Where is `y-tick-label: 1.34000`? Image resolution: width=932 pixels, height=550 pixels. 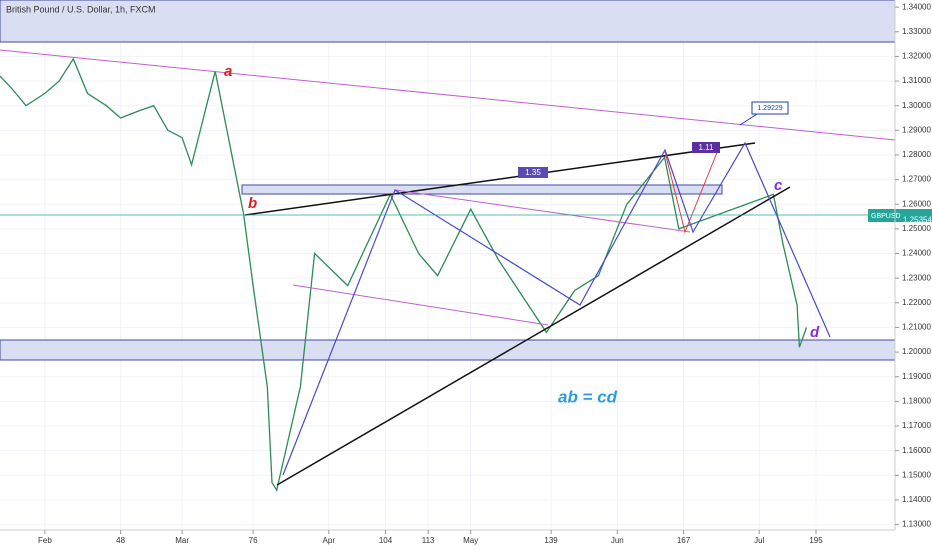
y-tick-label: 1.34000 is located at coordinates (916, 6).